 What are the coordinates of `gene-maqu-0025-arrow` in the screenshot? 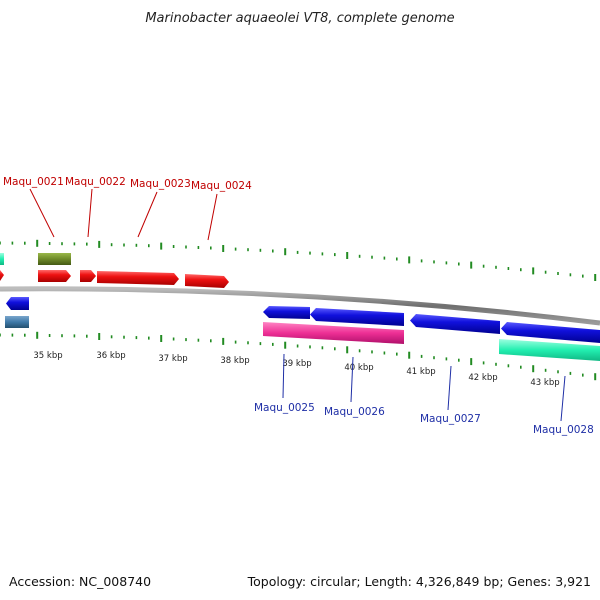 It's located at (286, 312).